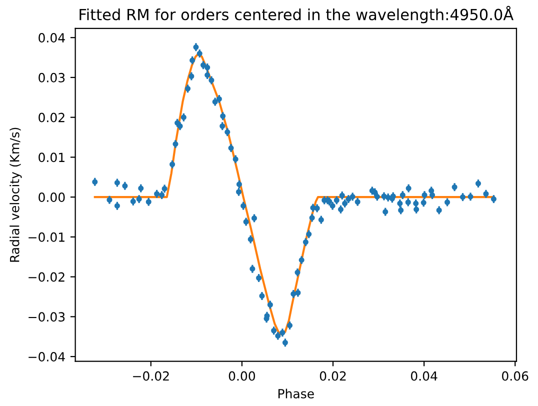 The height and width of the screenshot is (406, 538). I want to click on x-tick-label: 0.00, so click(242, 376).